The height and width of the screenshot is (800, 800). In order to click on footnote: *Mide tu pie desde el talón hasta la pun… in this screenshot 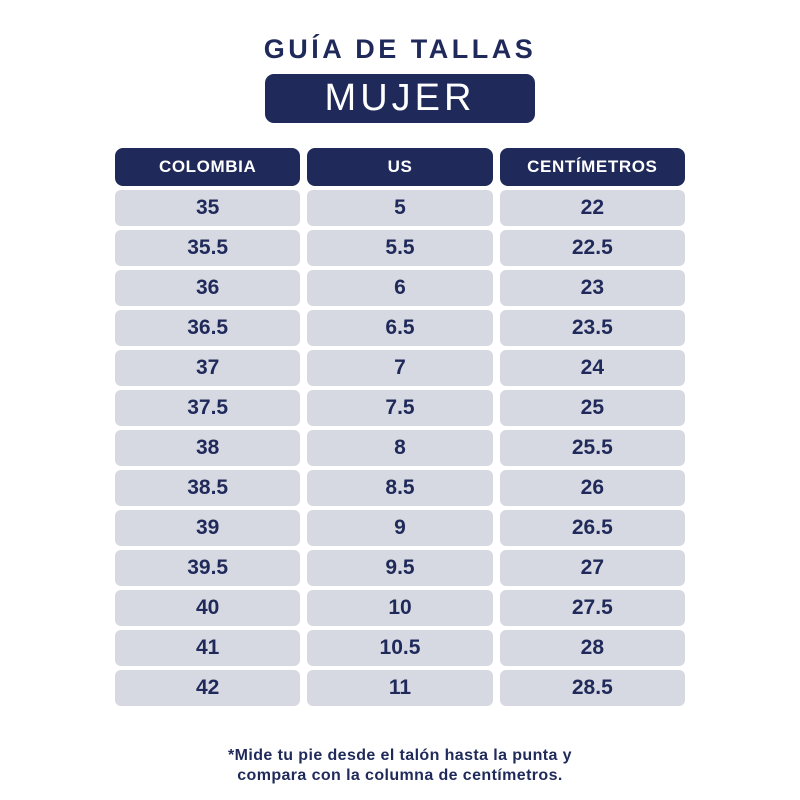, I will do `click(400, 766)`.